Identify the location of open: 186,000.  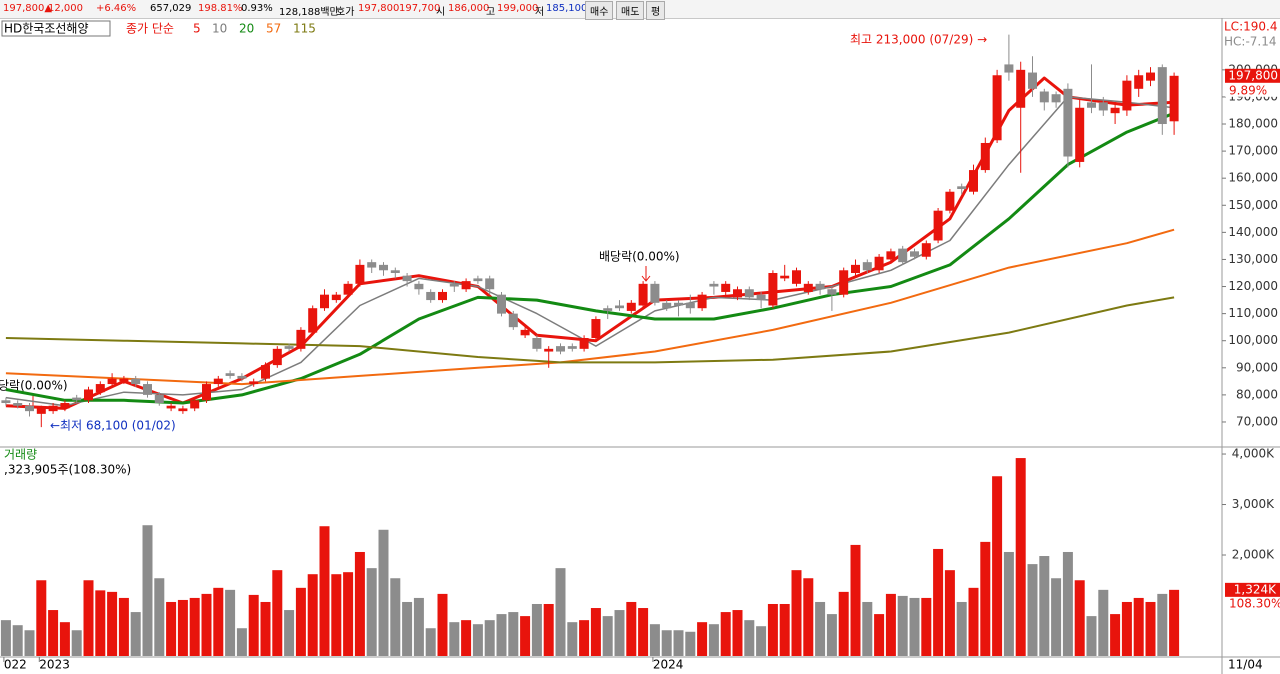
(469, 8).